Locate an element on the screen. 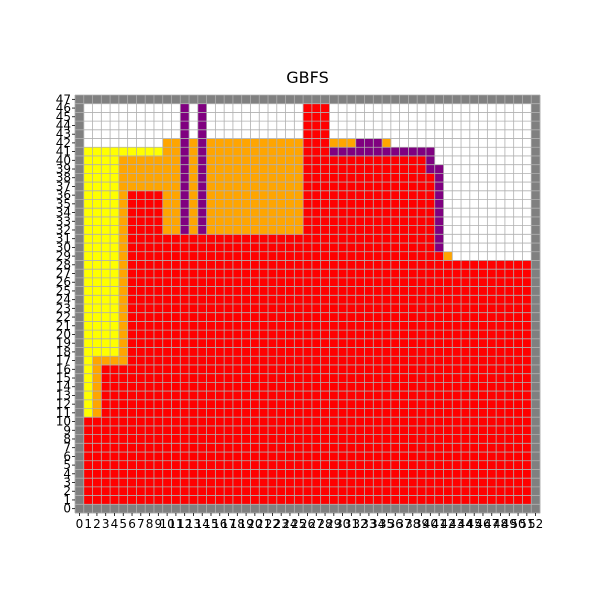 This screenshot has height=600, width=600. y-tick-label: 33 is located at coordinates (63, 221).